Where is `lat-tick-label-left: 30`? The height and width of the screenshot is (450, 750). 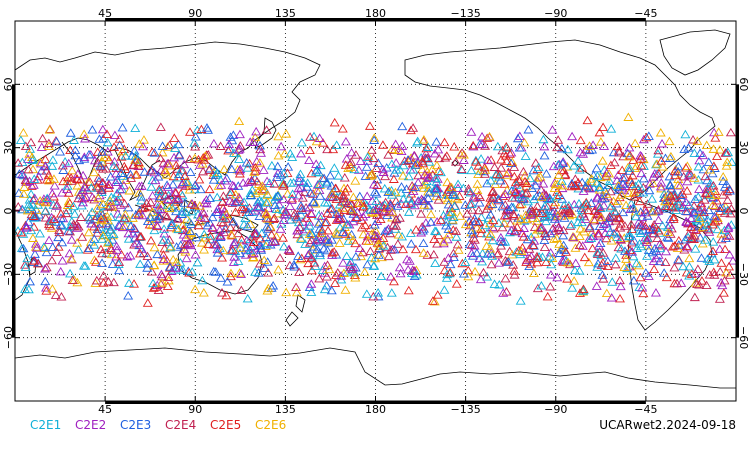 lat-tick-label-left: 30 is located at coordinates (8, 148).